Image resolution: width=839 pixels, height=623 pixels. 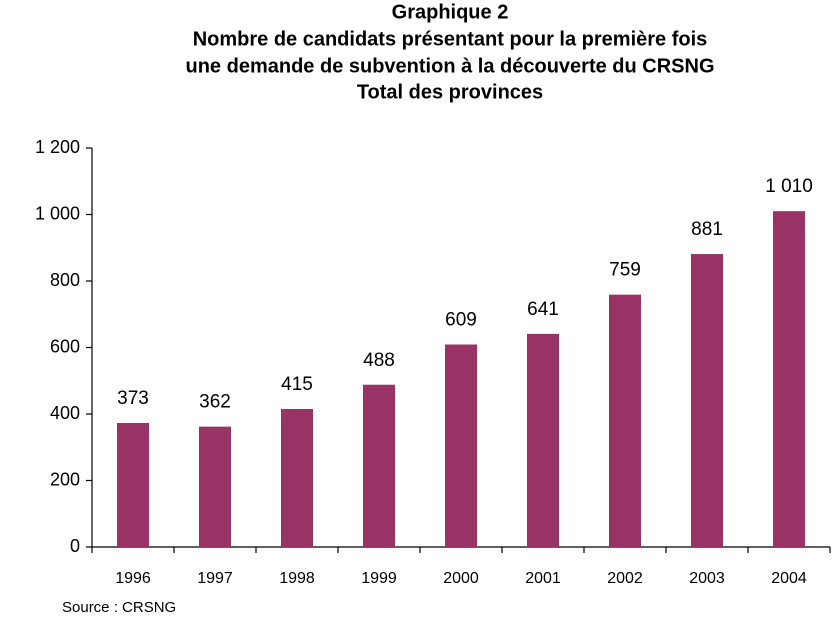 What do you see at coordinates (543, 309) in the screenshot?
I see `value-label: 641` at bounding box center [543, 309].